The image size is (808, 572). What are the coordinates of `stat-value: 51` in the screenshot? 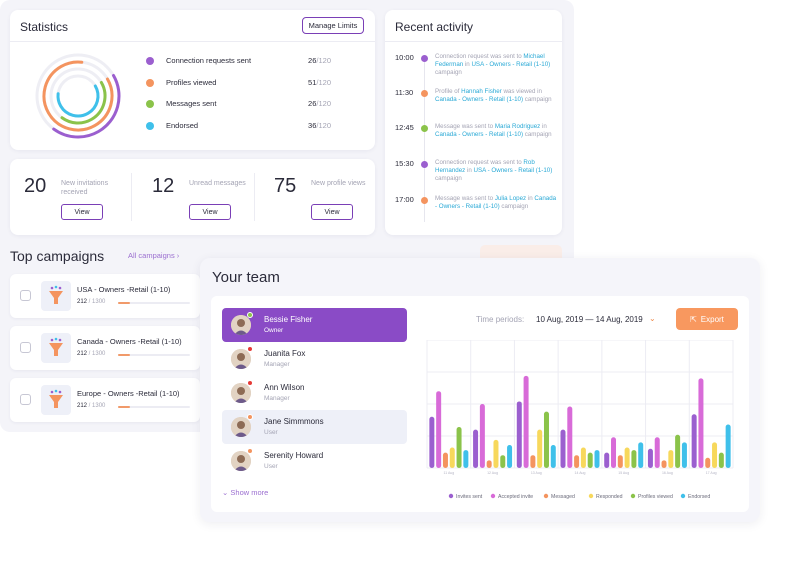 It's located at (312, 82).